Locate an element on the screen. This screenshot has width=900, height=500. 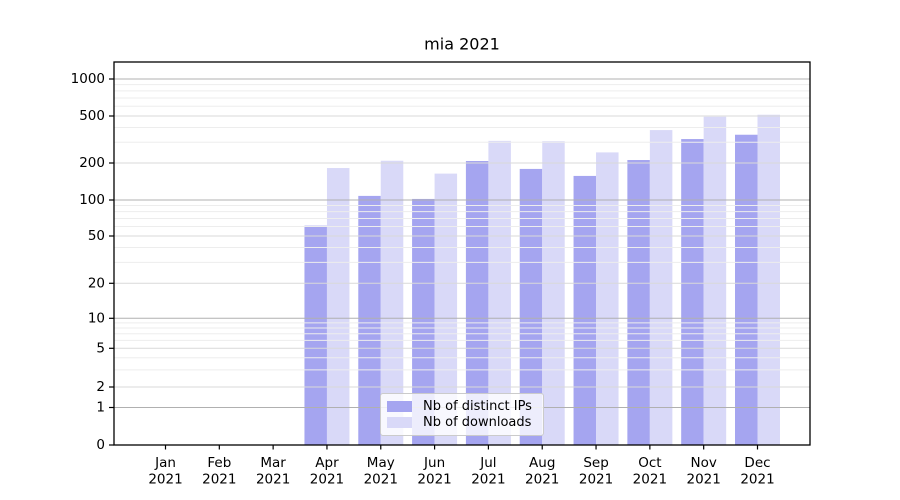
y-tick-label: 50 is located at coordinates (96, 236).